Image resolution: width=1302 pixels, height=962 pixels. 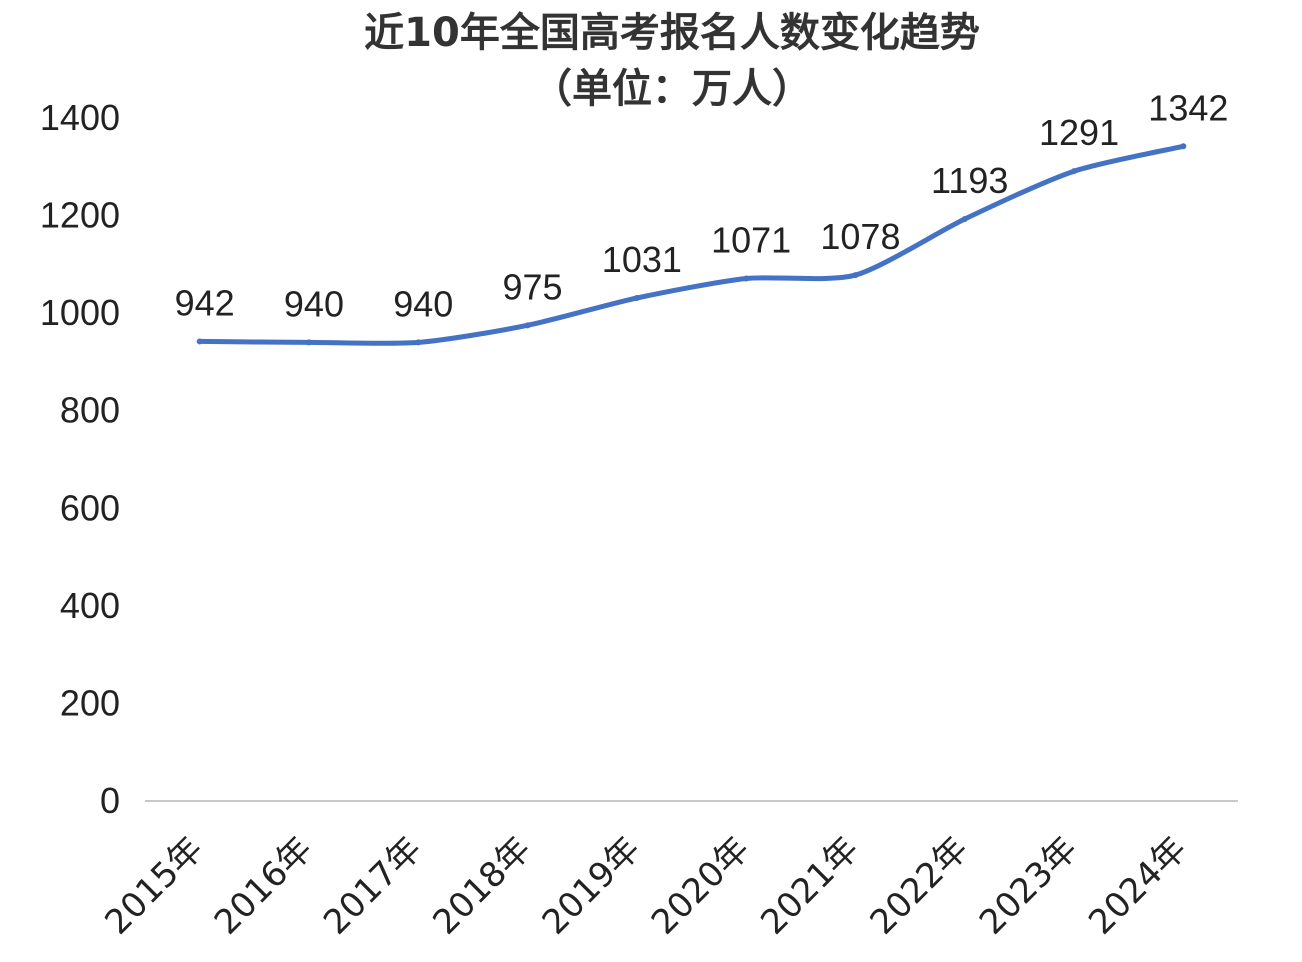 What do you see at coordinates (90, 410) in the screenshot?
I see `y-tick-label: 800` at bounding box center [90, 410].